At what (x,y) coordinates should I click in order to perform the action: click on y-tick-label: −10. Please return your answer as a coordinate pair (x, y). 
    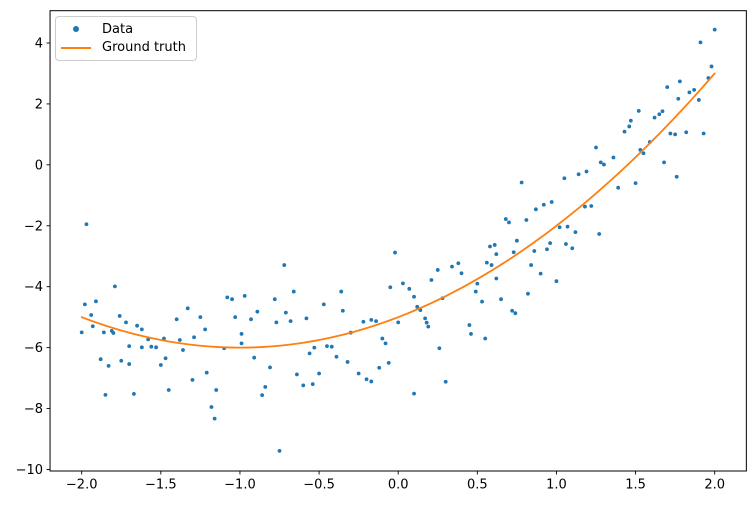
    Looking at the image, I should click on (29, 470).